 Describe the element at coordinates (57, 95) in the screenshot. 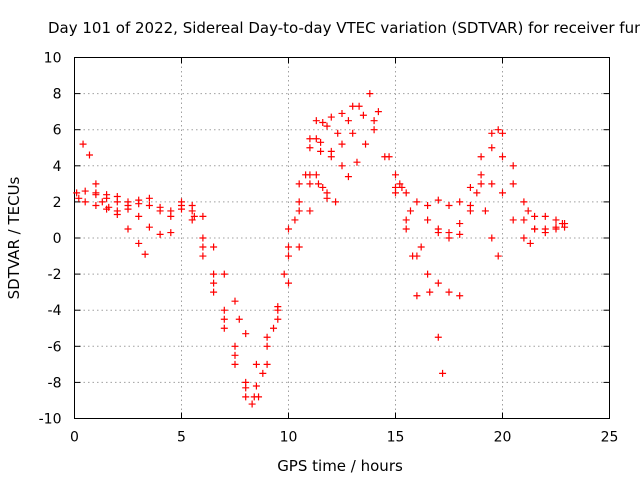

I see `y-tick-label: 8` at that location.